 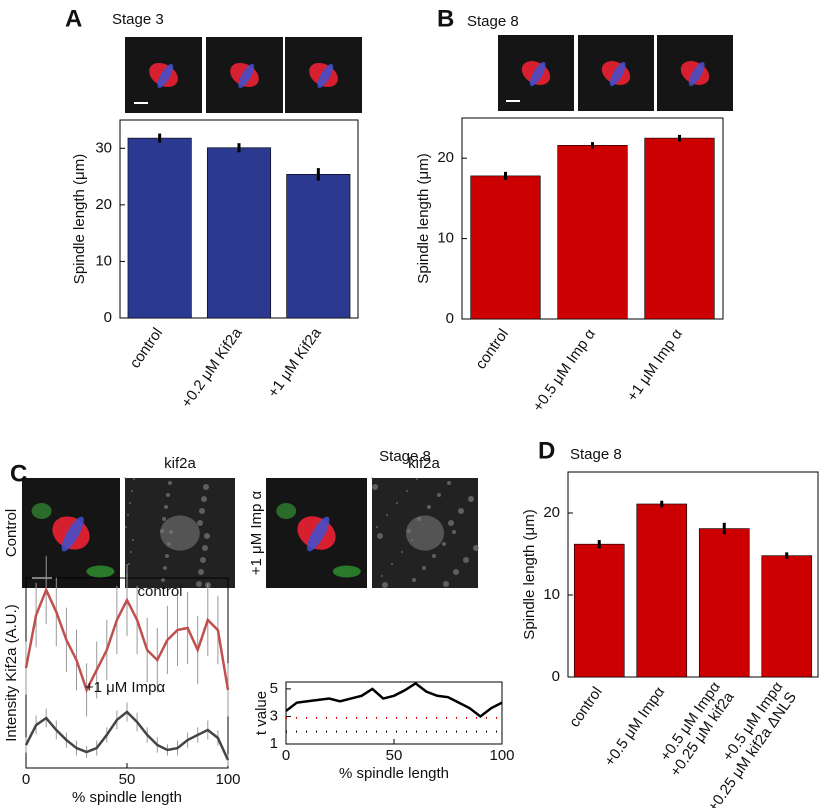 What do you see at coordinates (159, 591) in the screenshot?
I see `annotation: control` at bounding box center [159, 591].